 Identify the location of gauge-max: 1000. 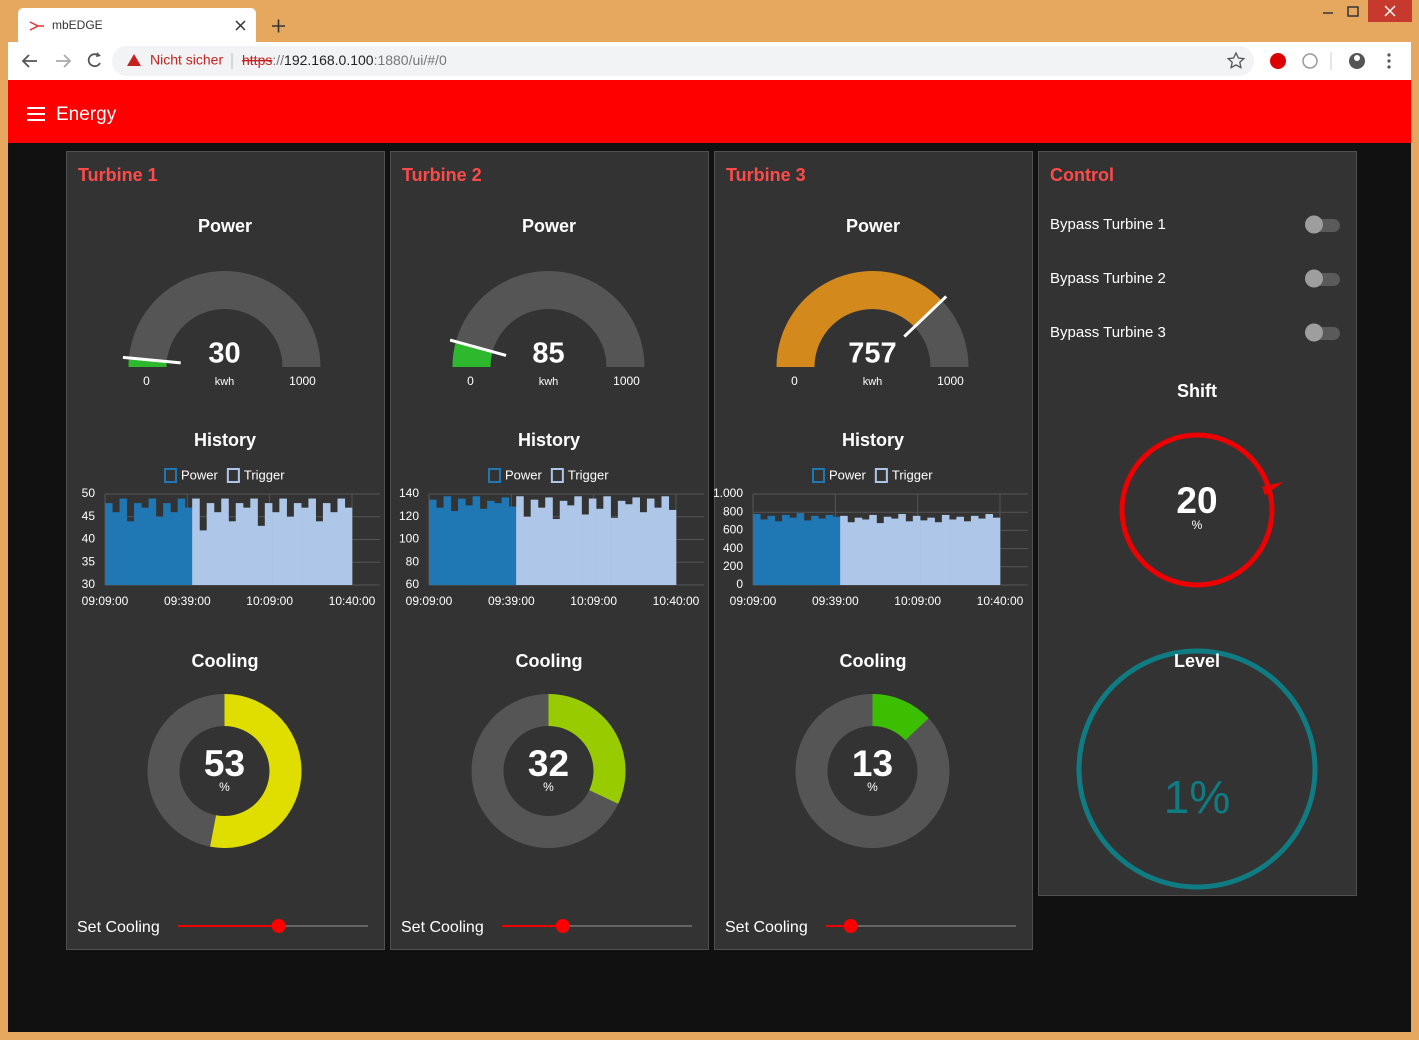
(626, 381).